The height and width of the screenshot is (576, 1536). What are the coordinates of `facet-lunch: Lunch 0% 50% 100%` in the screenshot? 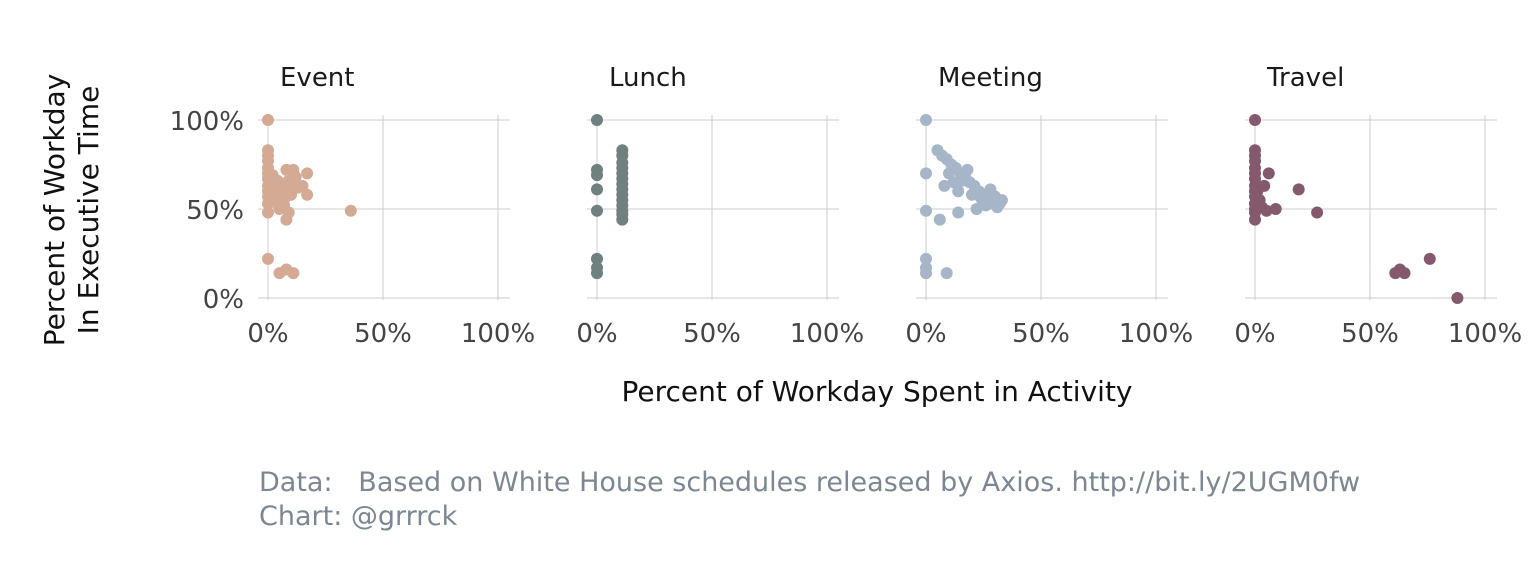 It's located at (720, 206).